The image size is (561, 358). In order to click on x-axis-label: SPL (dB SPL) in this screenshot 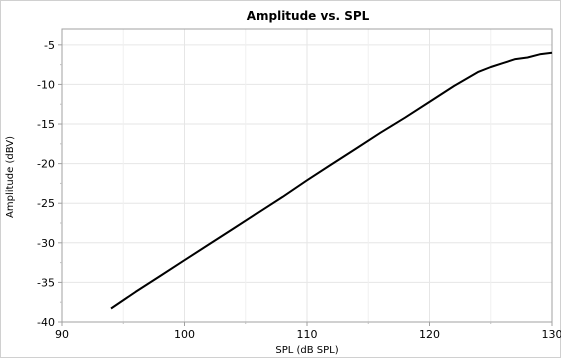, I will do `click(306, 350)`.